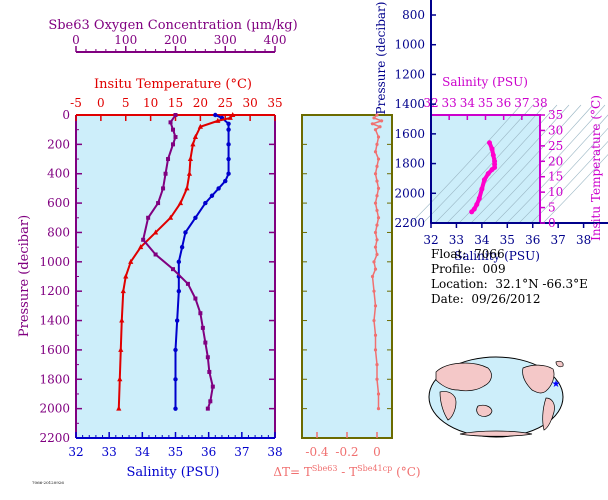 This screenshot has width=608, height=500. What do you see at coordinates (125, 40) in the screenshot?
I see `oxygen-tick-label: 100` at bounding box center [125, 40].